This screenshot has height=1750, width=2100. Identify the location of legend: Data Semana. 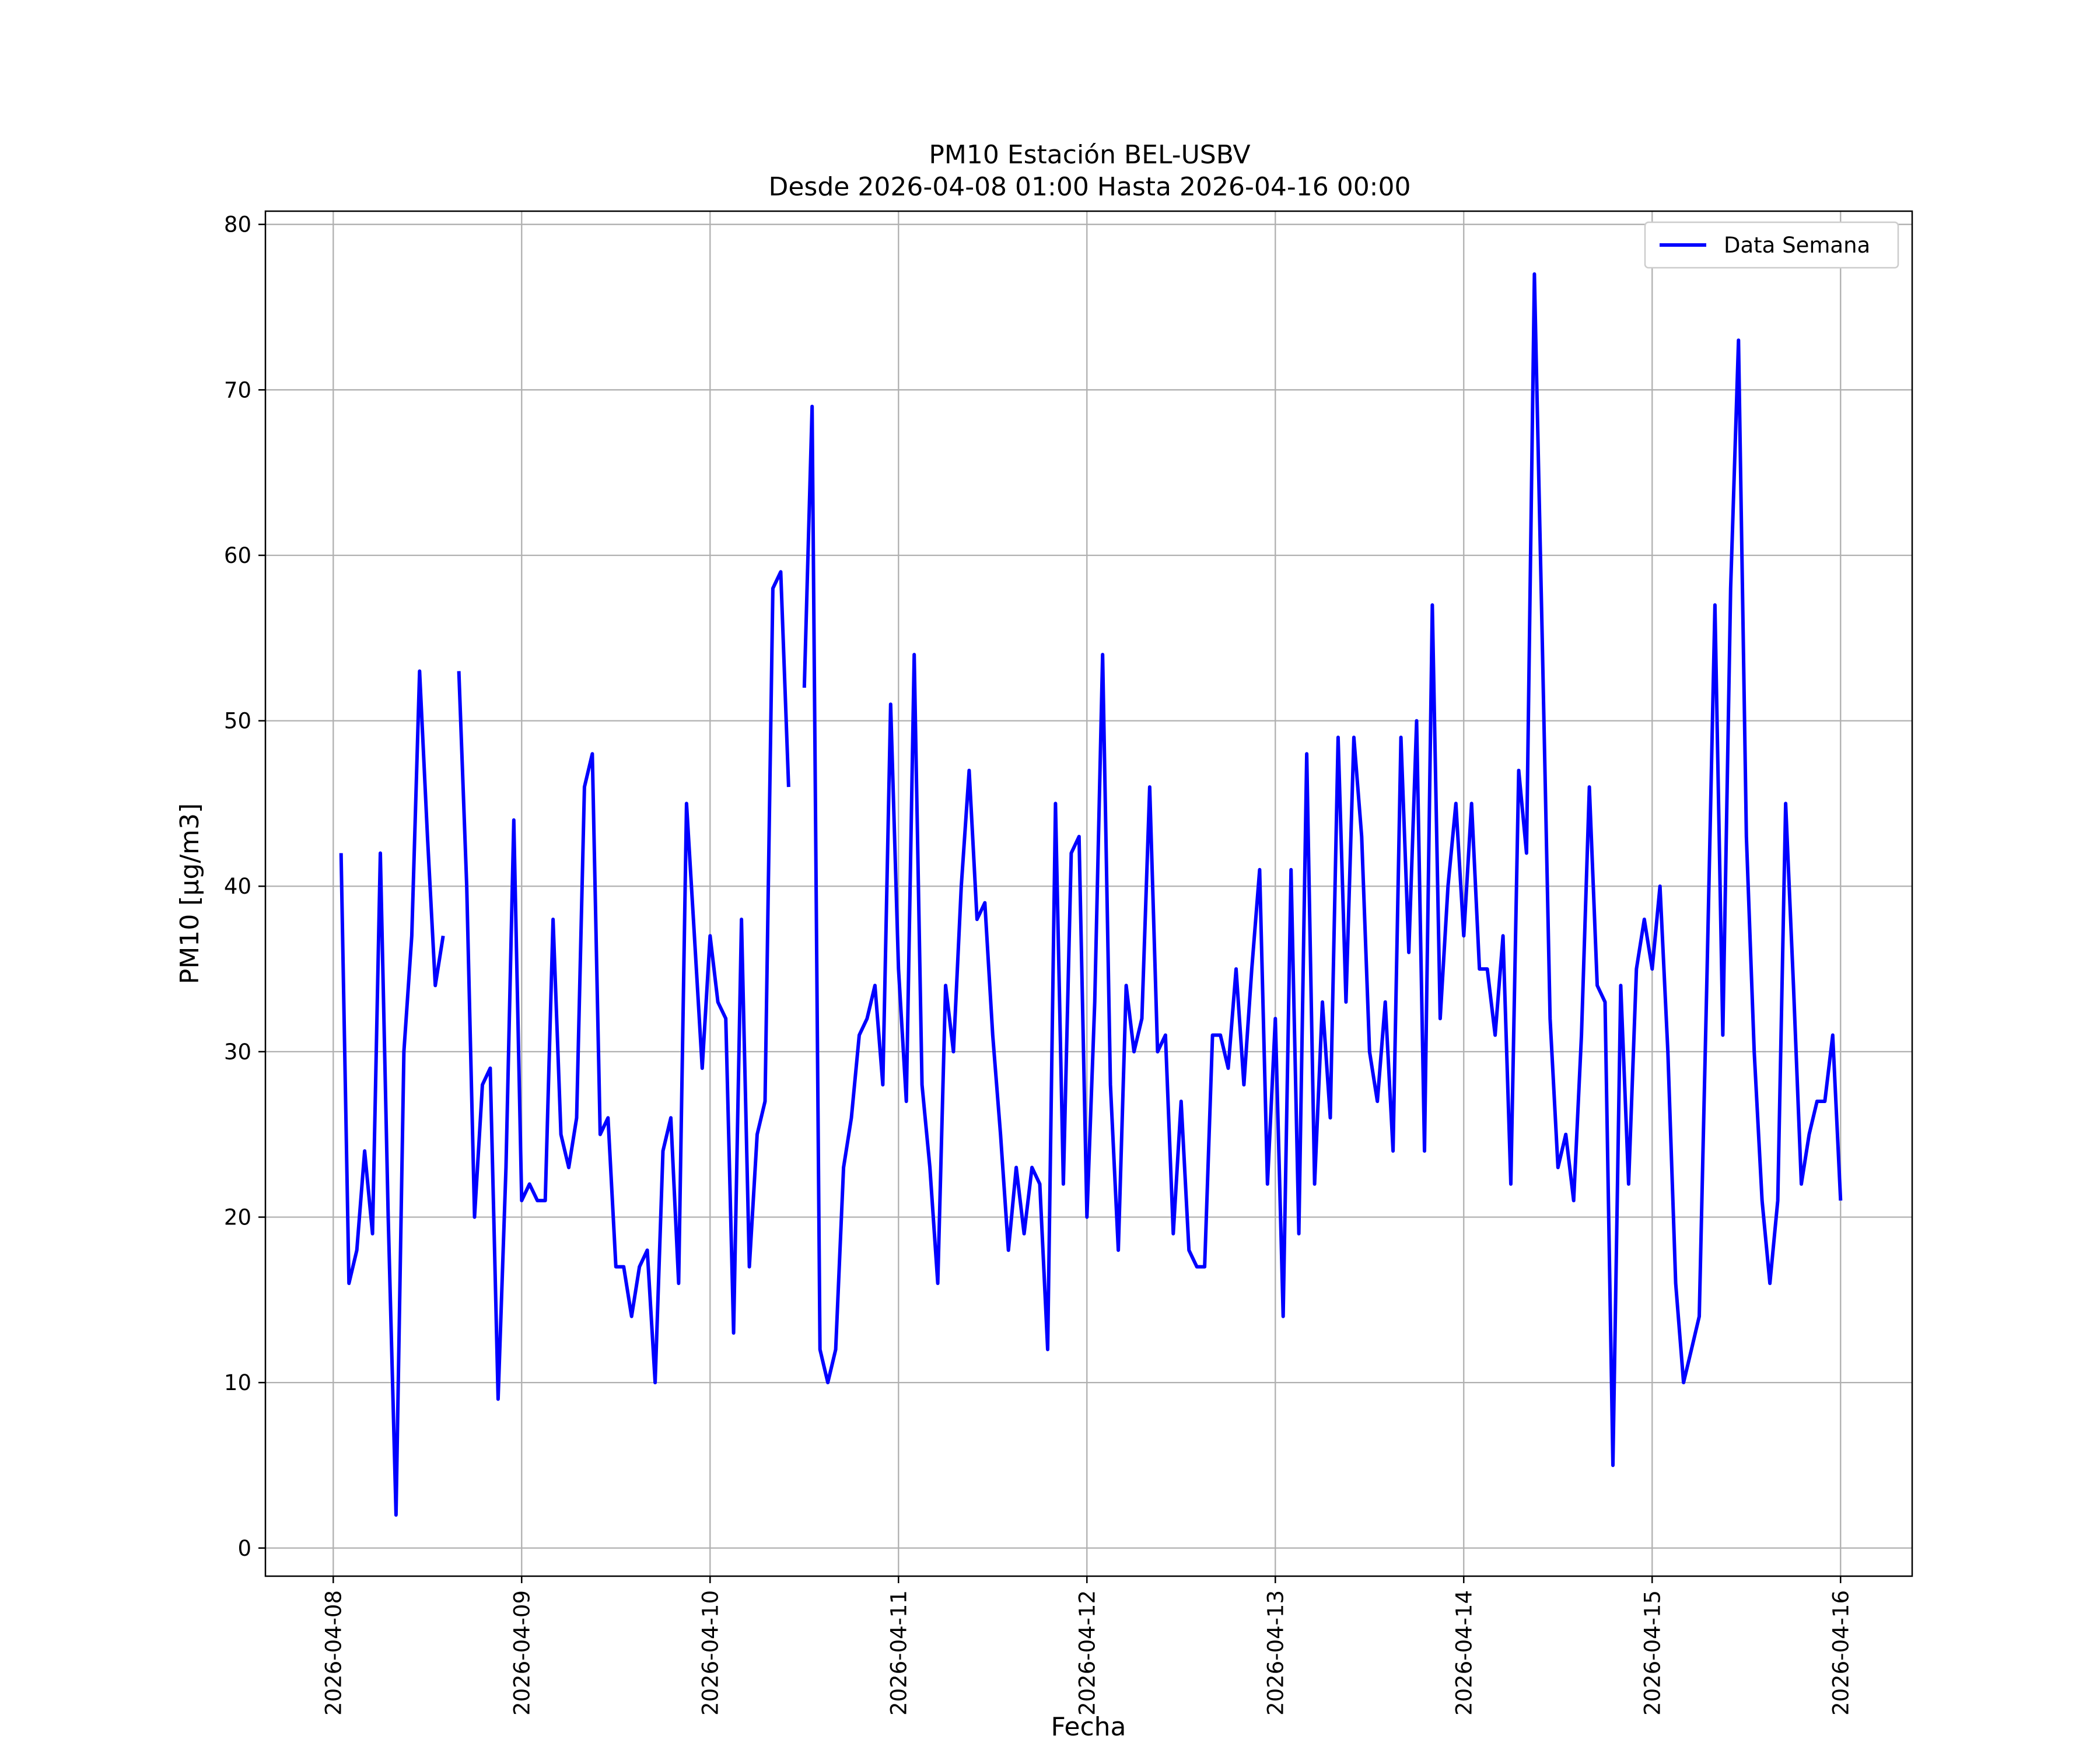
(1771, 245).